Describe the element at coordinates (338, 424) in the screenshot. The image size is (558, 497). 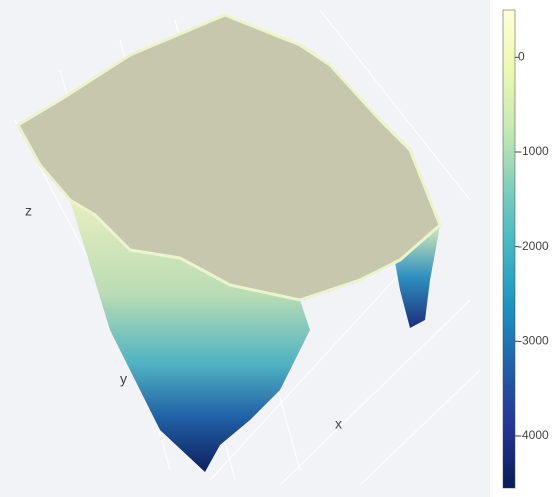
I see `x-axis-title: x` at that location.